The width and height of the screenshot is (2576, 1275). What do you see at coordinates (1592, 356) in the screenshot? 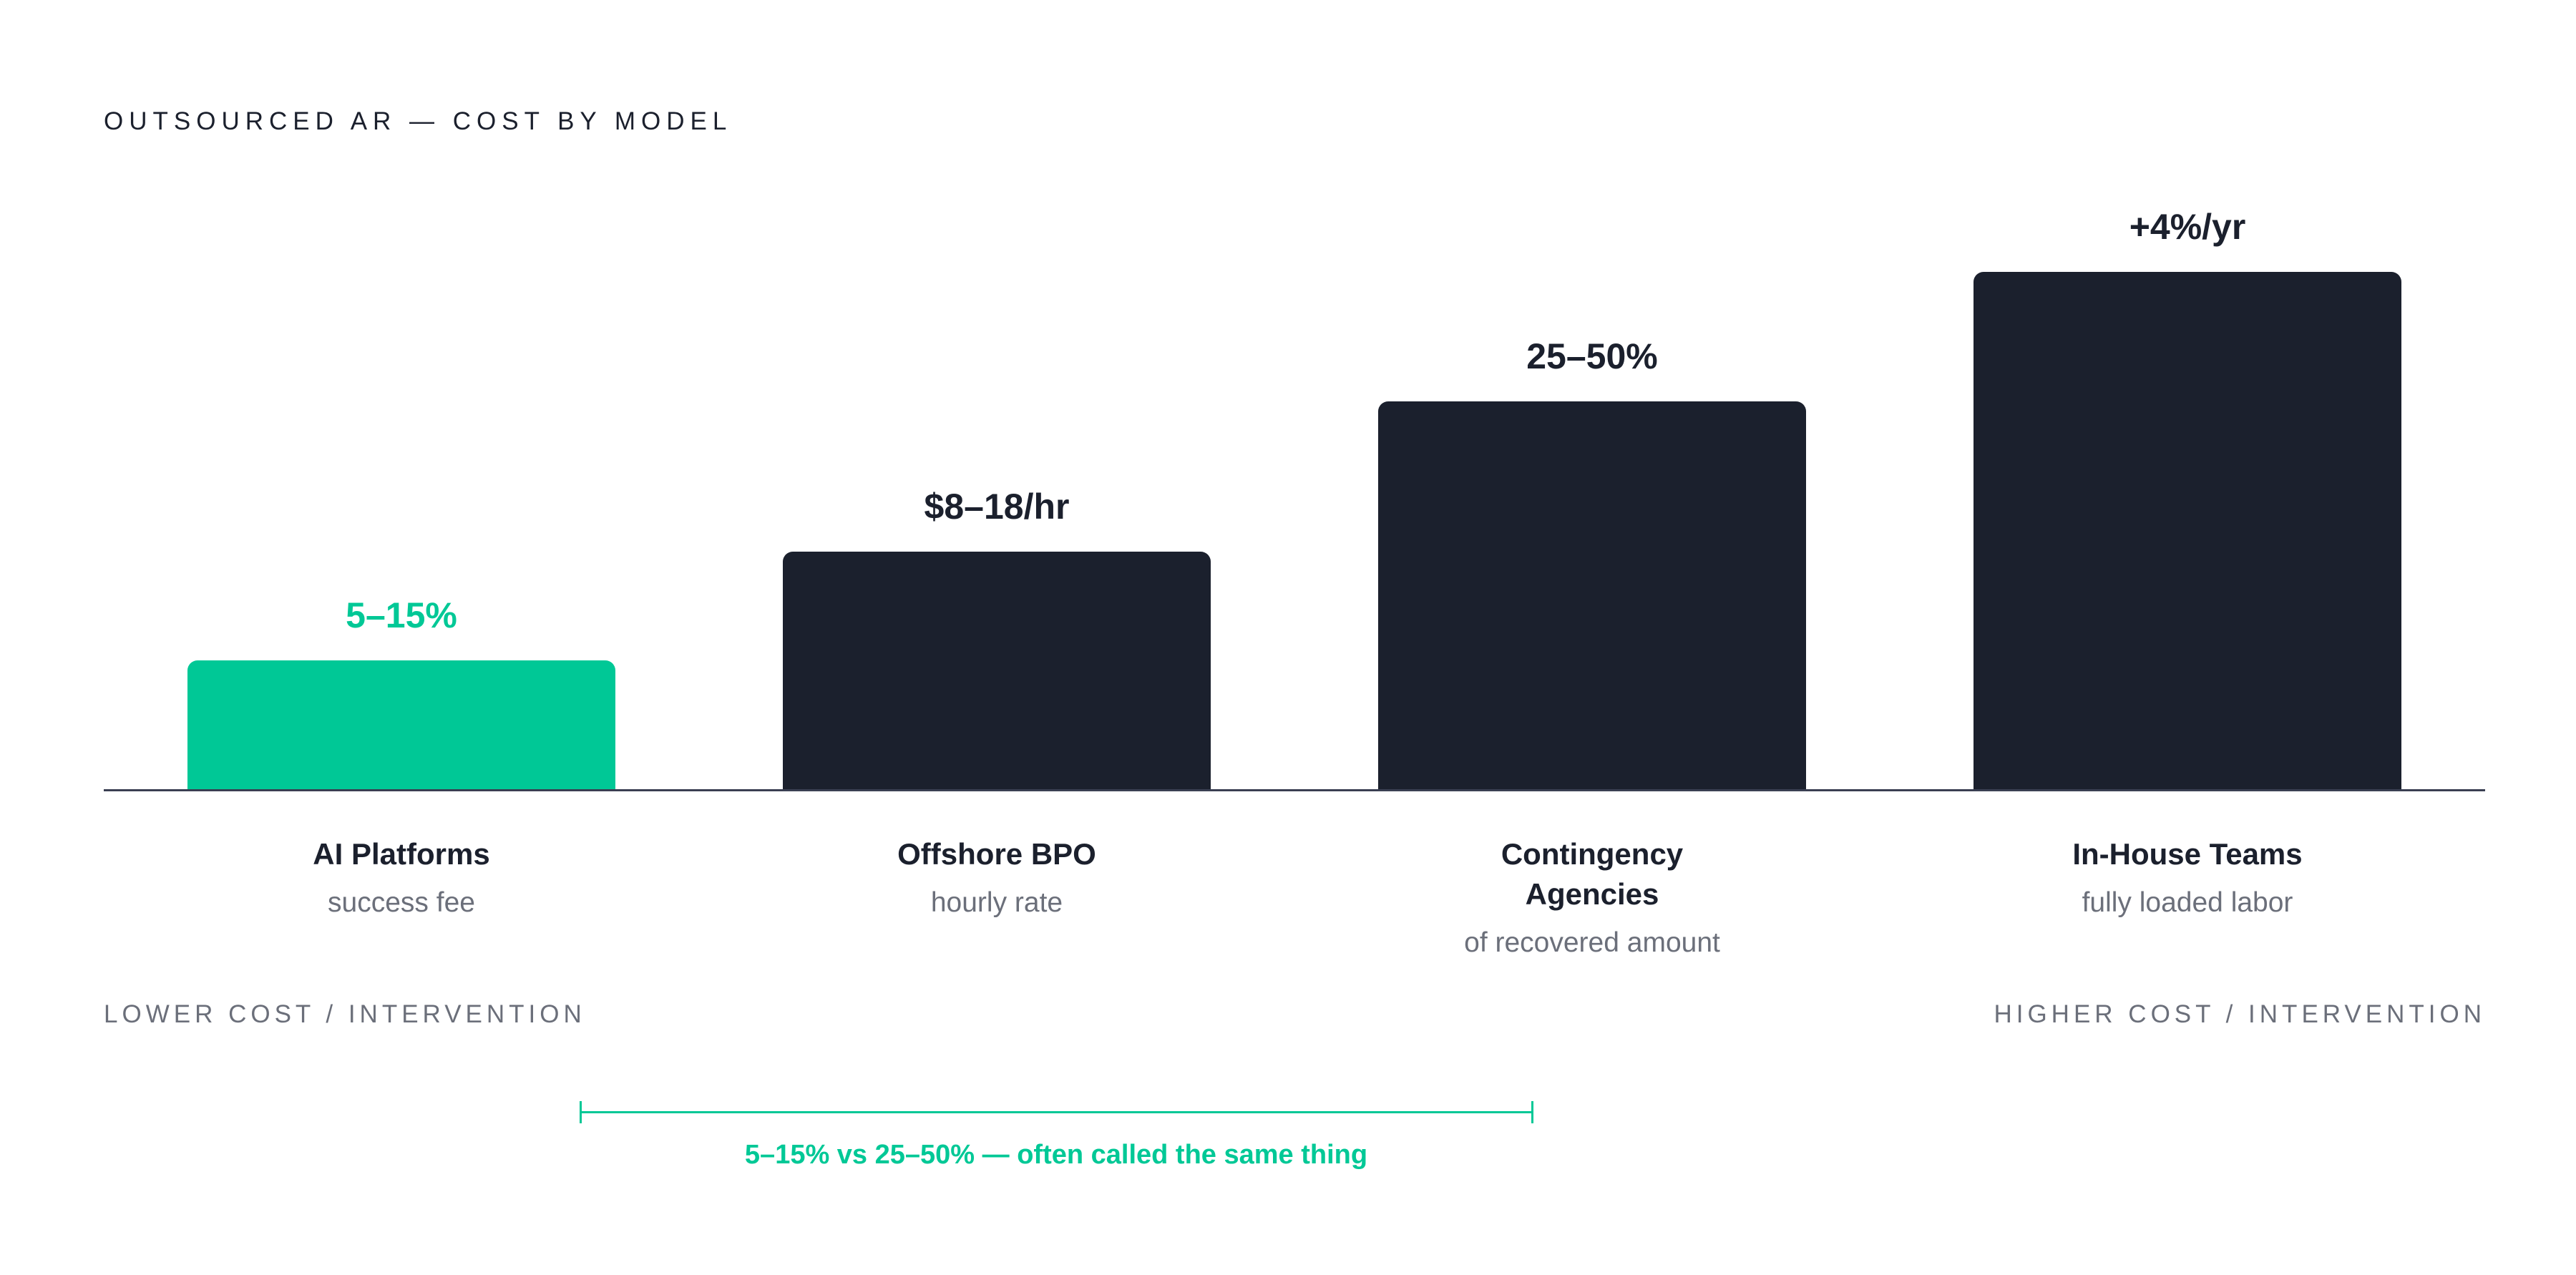
I see `value-label-contingency-agencies: 25–50%` at bounding box center [1592, 356].